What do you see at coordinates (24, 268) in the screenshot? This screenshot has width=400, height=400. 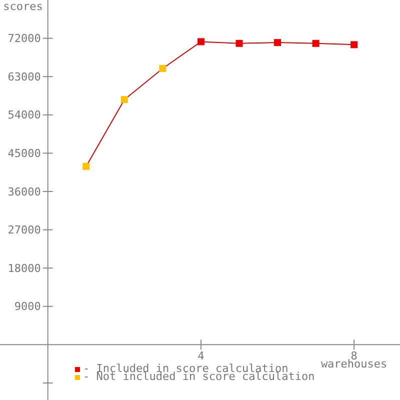 I see `y-tick-label: 18000` at bounding box center [24, 268].